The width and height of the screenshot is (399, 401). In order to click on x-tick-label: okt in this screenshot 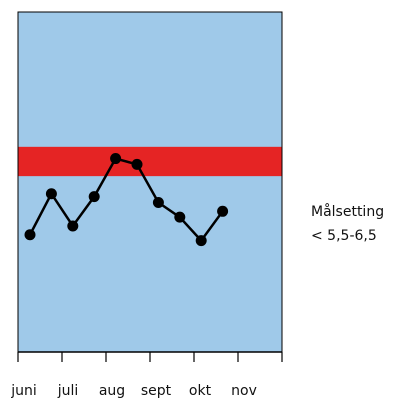, I will do `click(200, 391)`.